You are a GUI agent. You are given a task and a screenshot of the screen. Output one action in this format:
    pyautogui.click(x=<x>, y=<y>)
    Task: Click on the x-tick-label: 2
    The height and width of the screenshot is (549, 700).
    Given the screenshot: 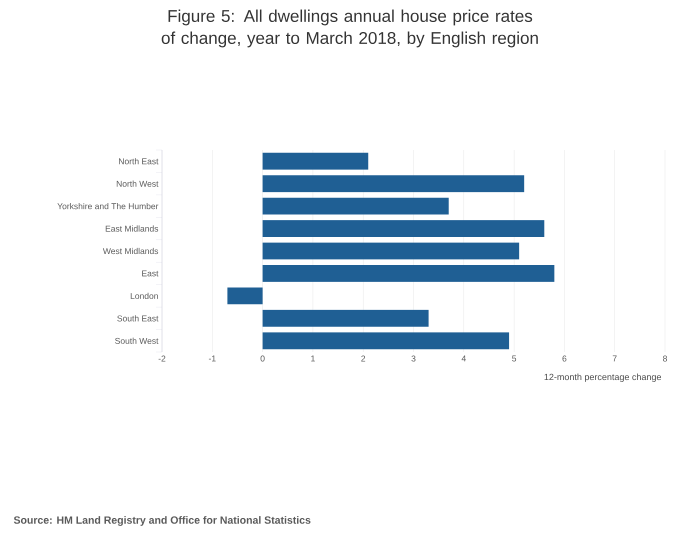 What is the action you would take?
    pyautogui.click(x=363, y=359)
    